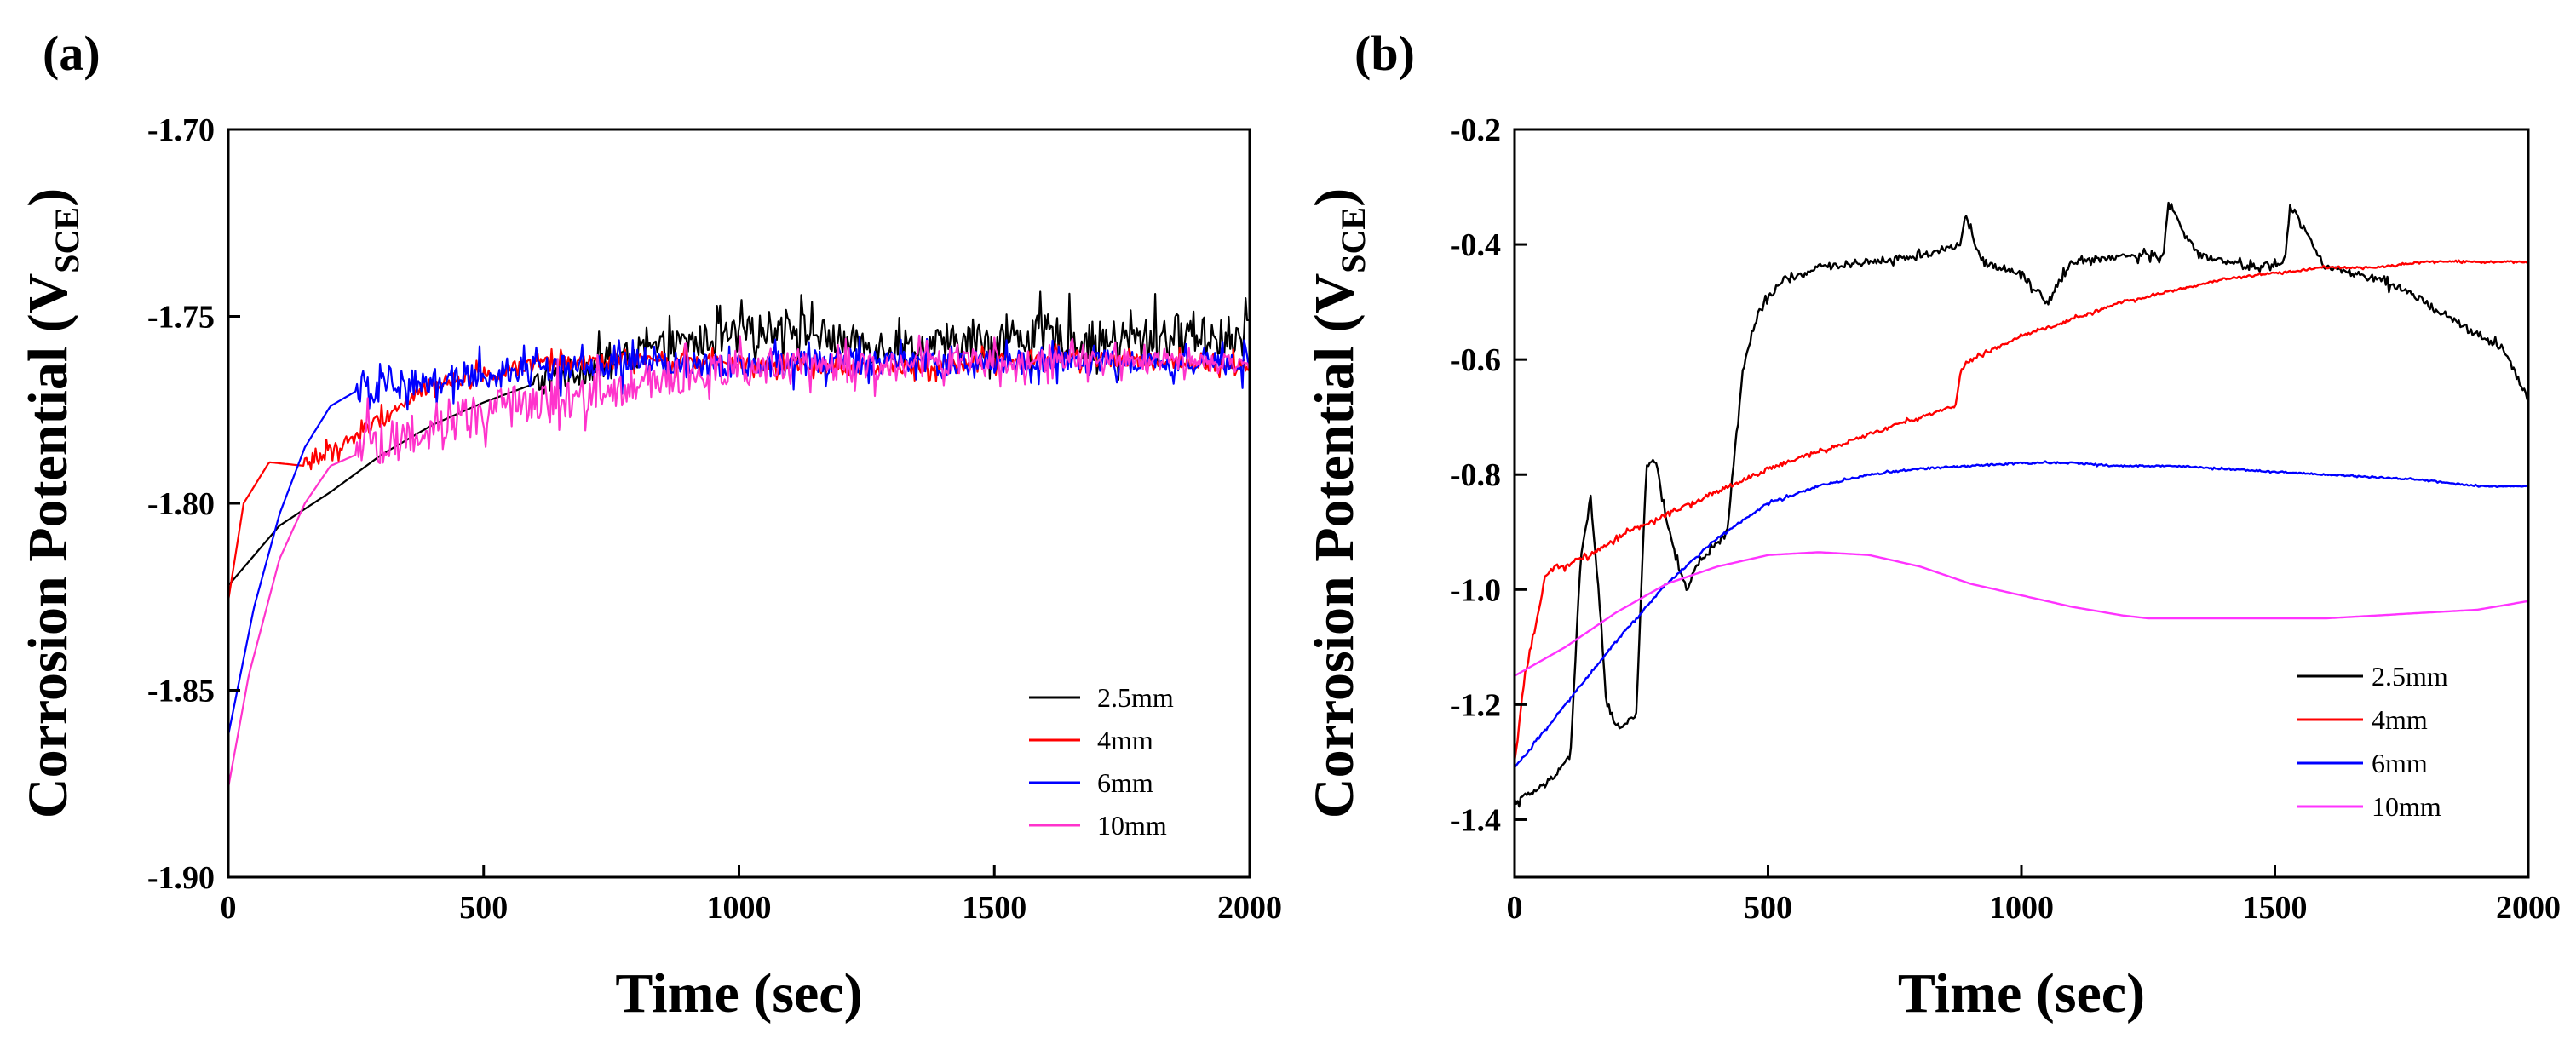  I want to click on y-tick-label: -0.8, so click(1475, 475).